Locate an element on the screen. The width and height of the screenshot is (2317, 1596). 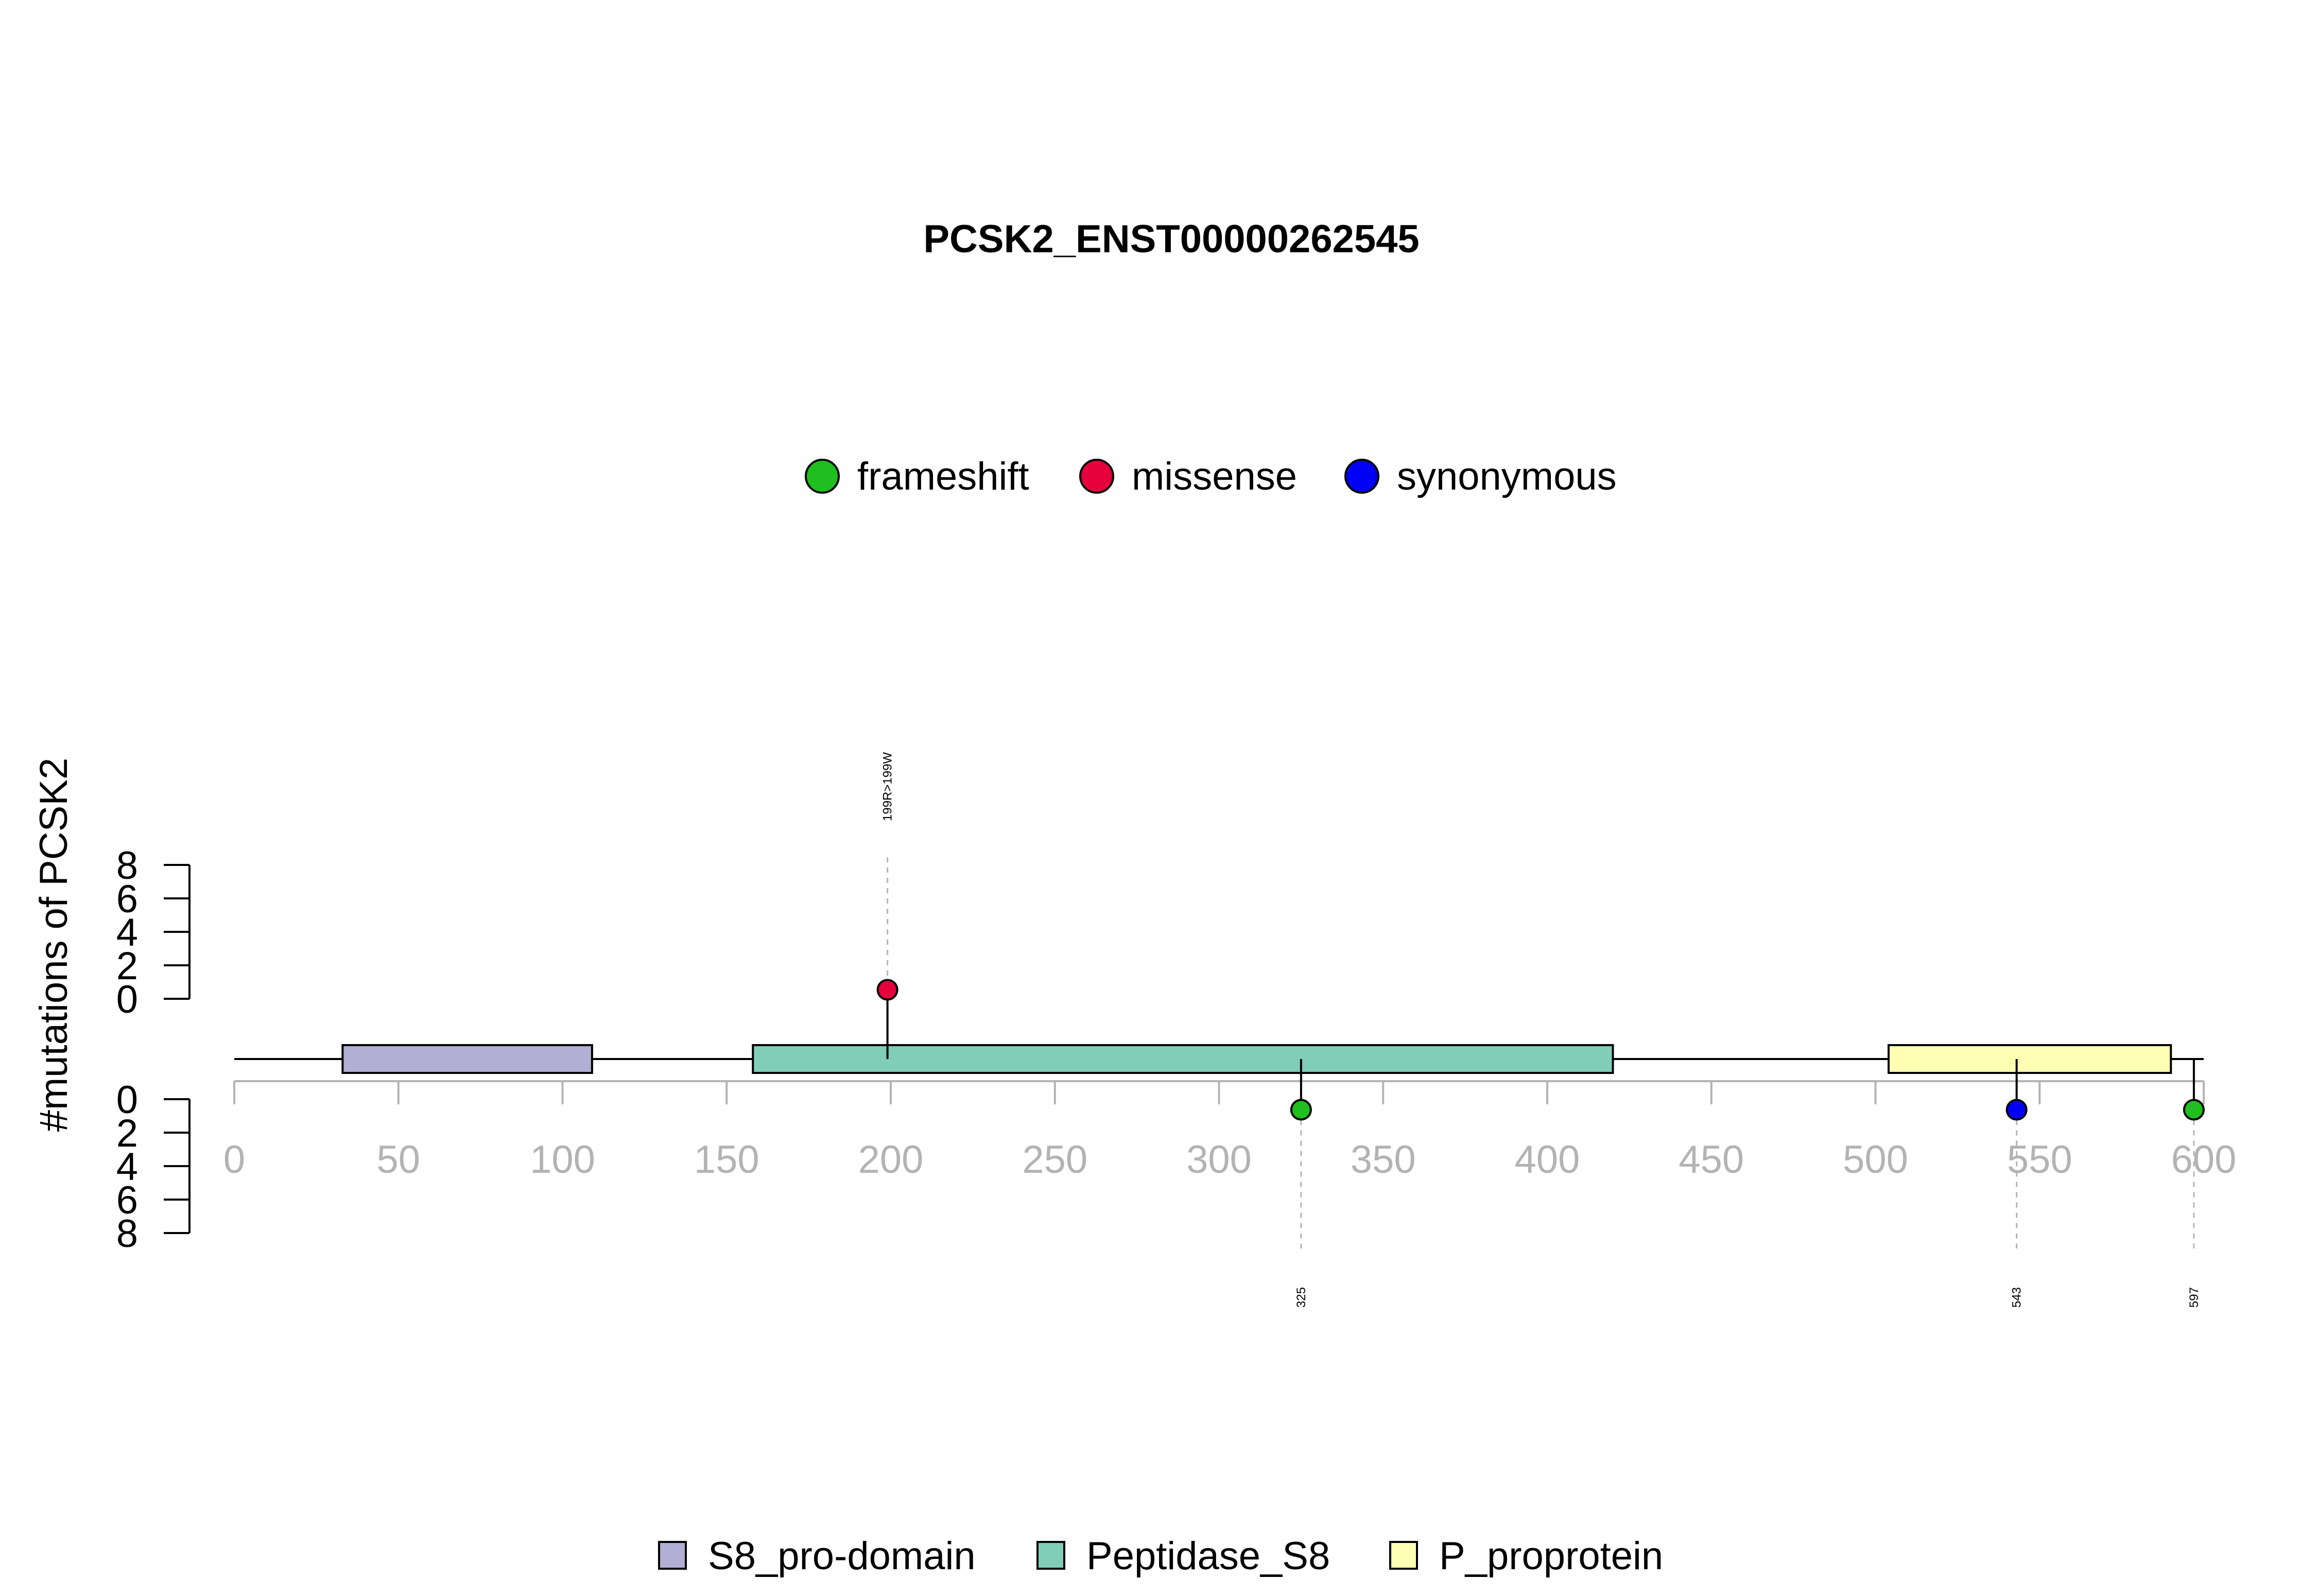
y-top-tick-label-2: 2 is located at coordinates (127, 966).